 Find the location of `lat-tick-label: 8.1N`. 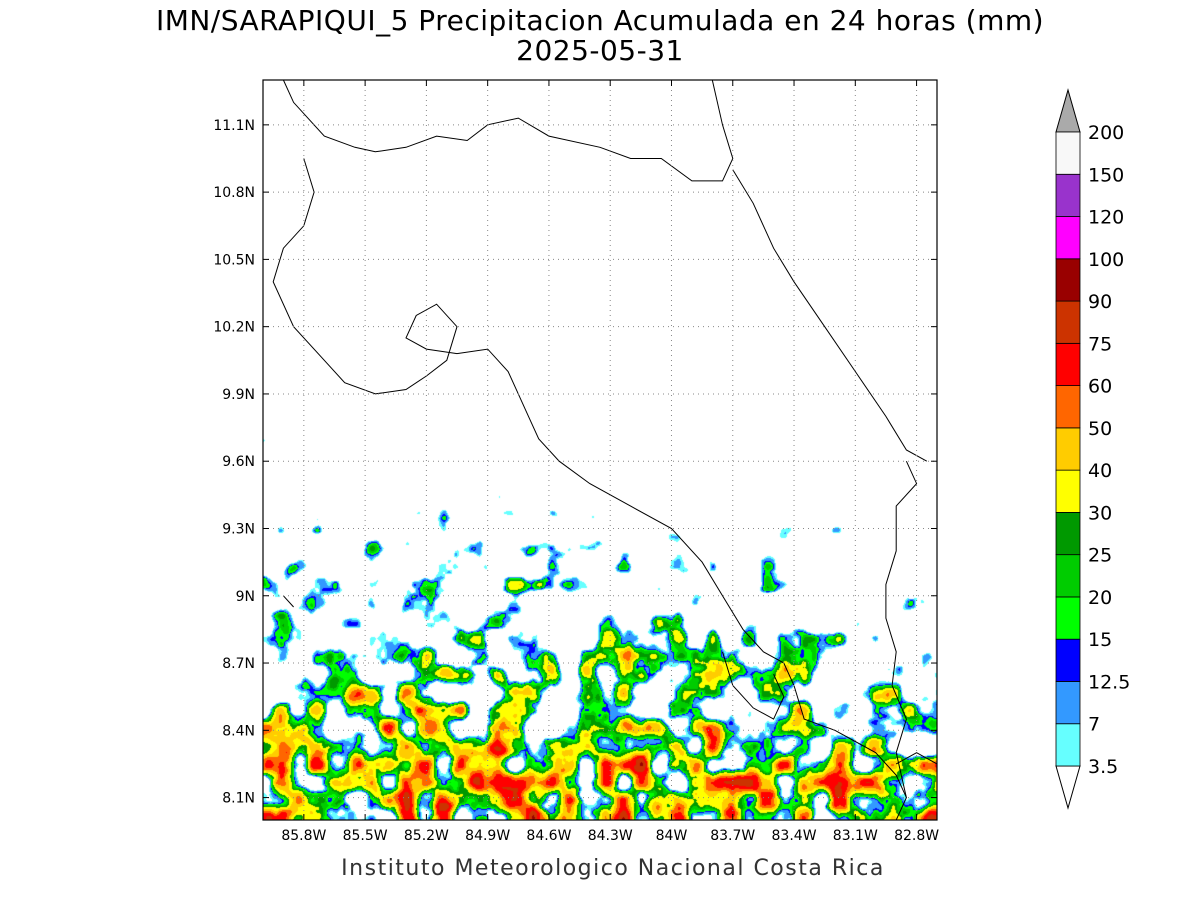

lat-tick-label: 8.1N is located at coordinates (238, 799).